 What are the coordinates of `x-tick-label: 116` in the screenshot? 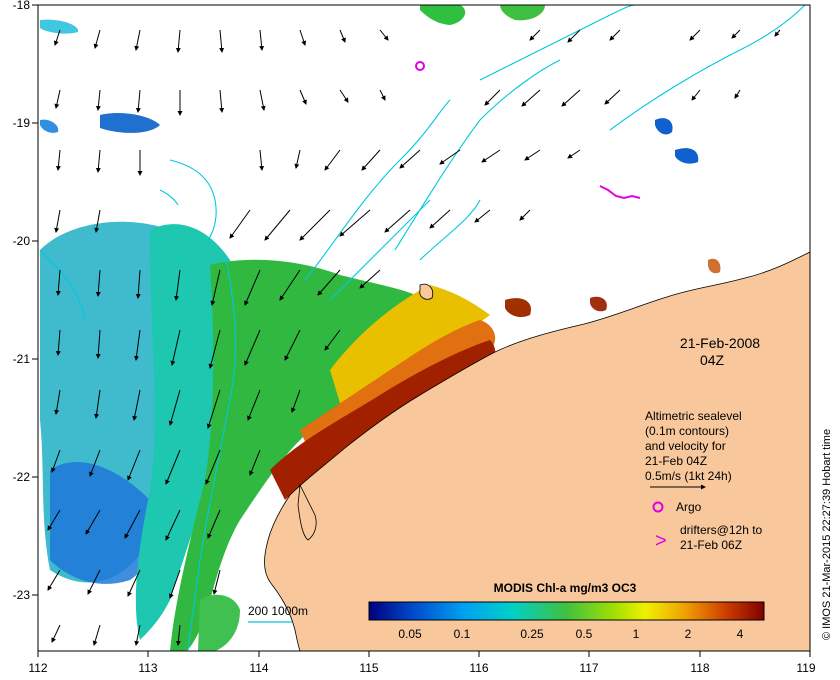 It's located at (478, 668).